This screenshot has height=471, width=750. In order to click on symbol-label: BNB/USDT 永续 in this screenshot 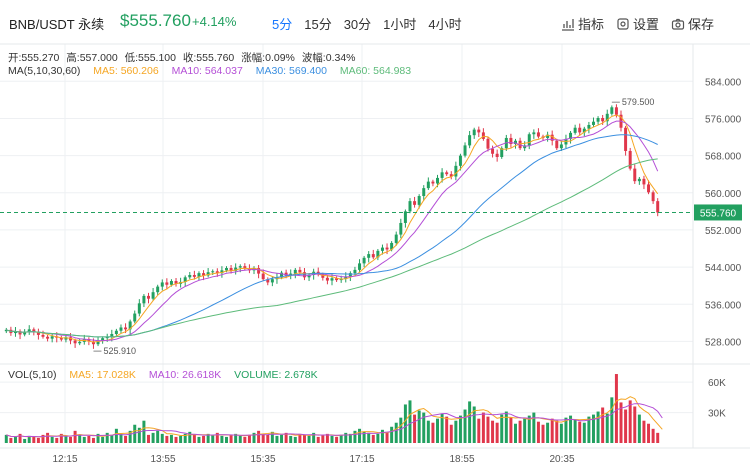, I will do `click(57, 24)`.